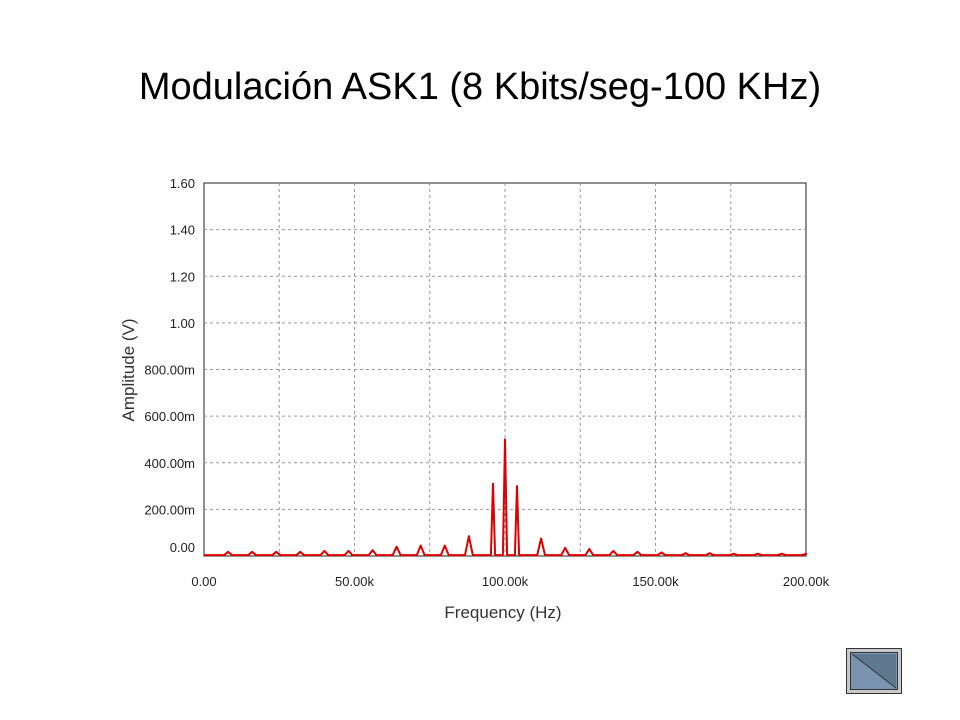 This screenshot has width=960, height=720. What do you see at coordinates (182, 183) in the screenshot?
I see `y-tick-label: 1.60` at bounding box center [182, 183].